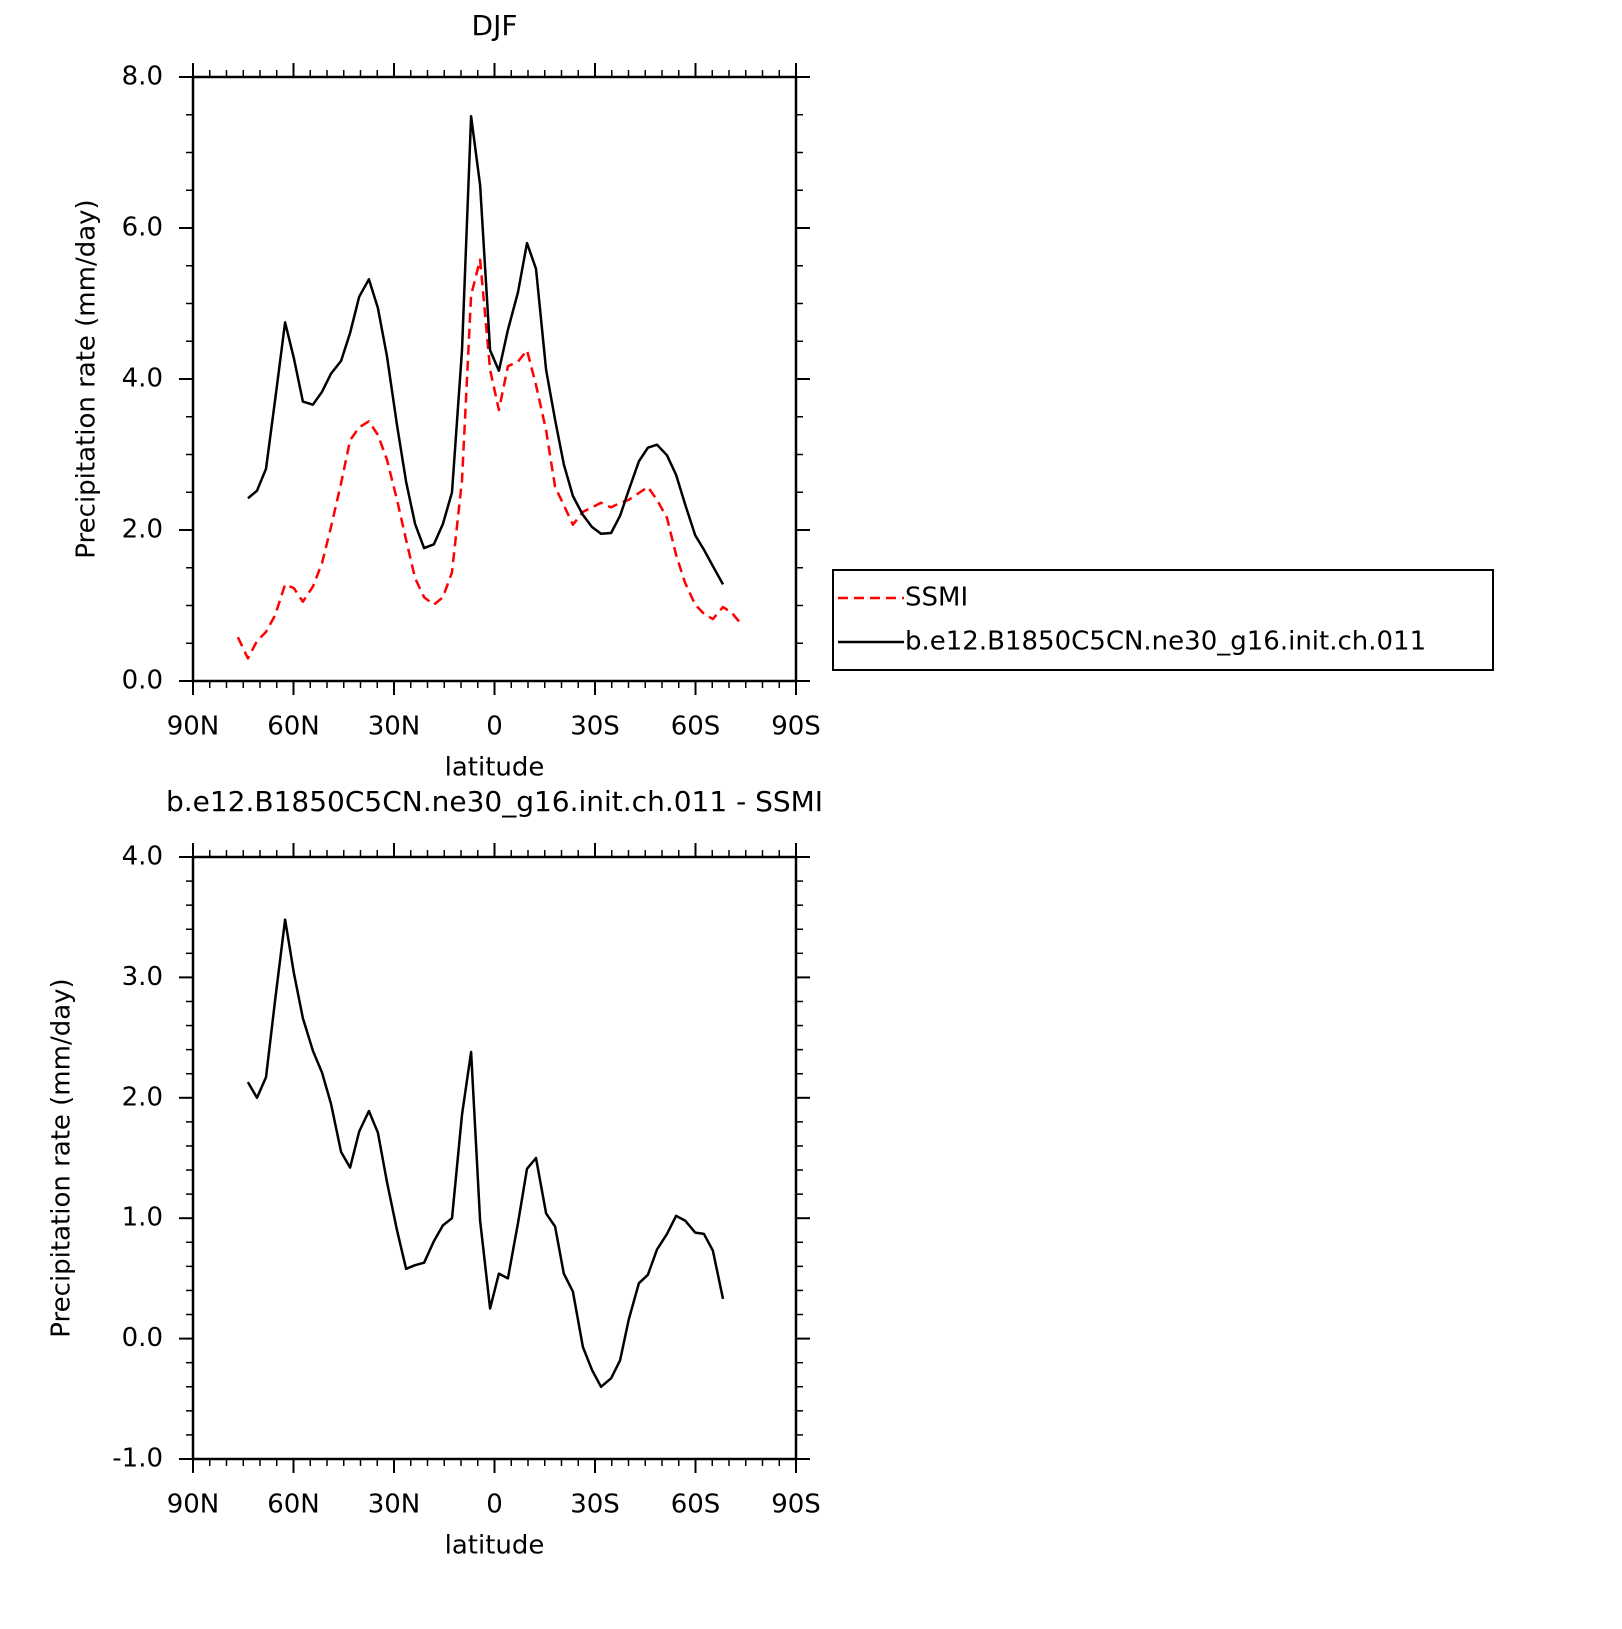  Describe the element at coordinates (142, 228) in the screenshot. I see `y-tick-label: 6.0` at that location.